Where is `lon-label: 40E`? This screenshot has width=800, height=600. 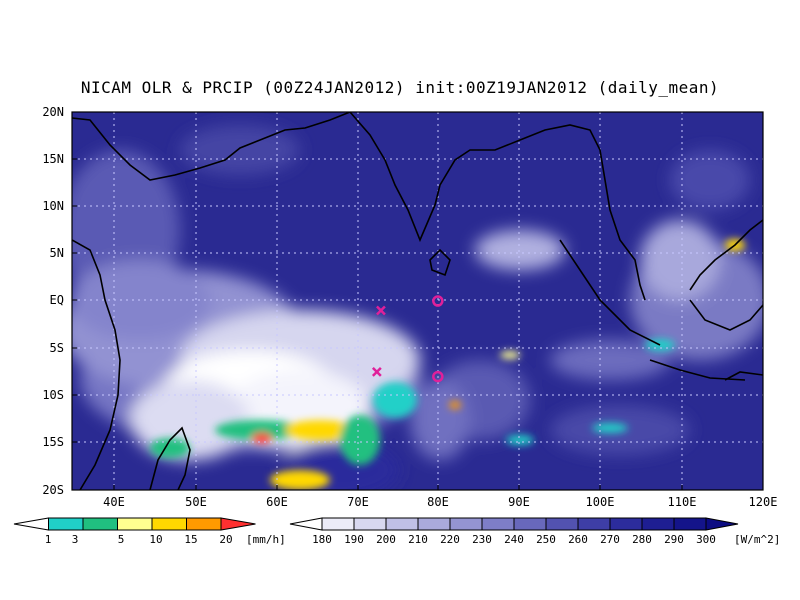
lon-label: 40E is located at coordinates (114, 502).